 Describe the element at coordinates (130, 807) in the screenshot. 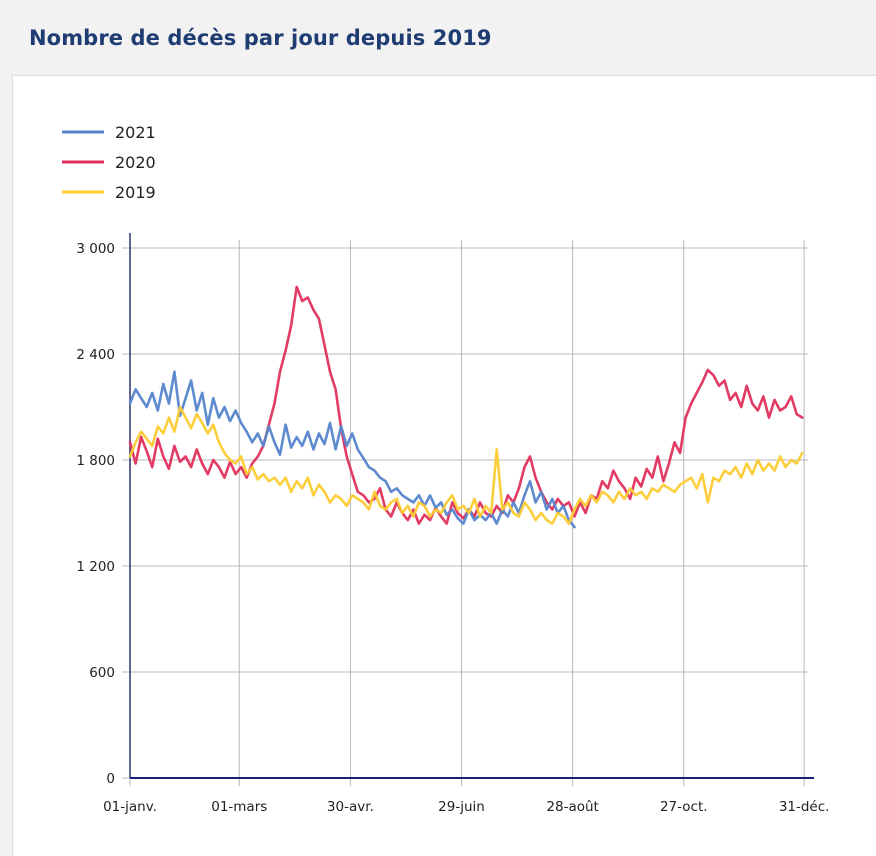

I see `x-tick-label: 01-janv.` at that location.